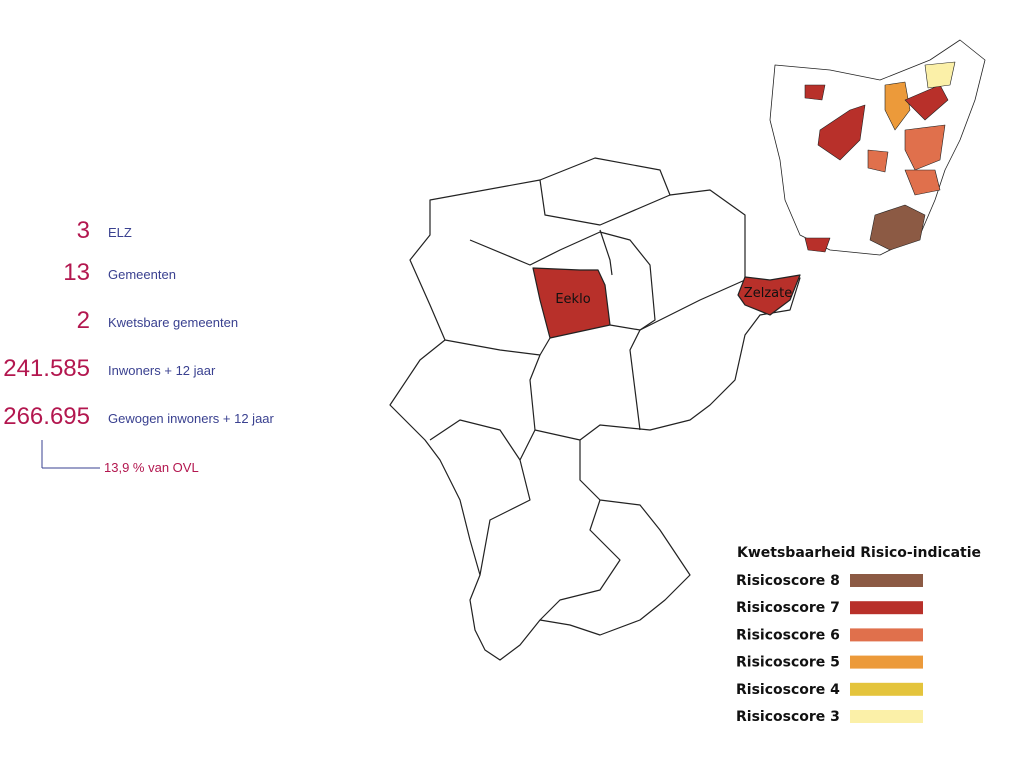 This screenshot has height=760, width=1024. I want to click on stat-label: Kwetsbare gemeenten, so click(173, 322).